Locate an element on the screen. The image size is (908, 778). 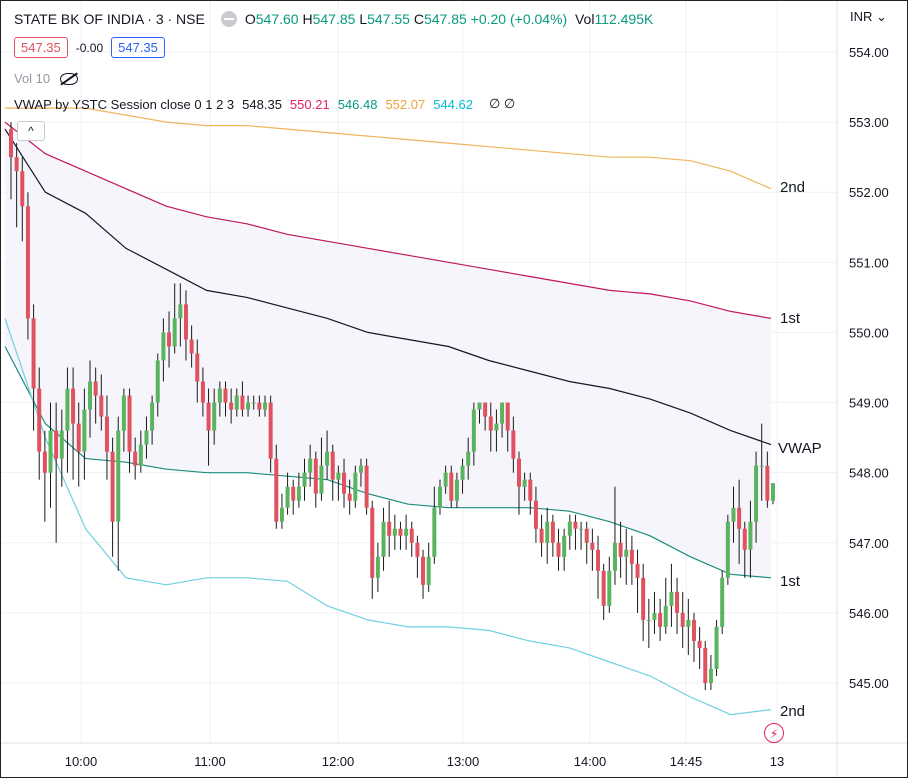
x-tick-label: 14:00 is located at coordinates (590, 761).